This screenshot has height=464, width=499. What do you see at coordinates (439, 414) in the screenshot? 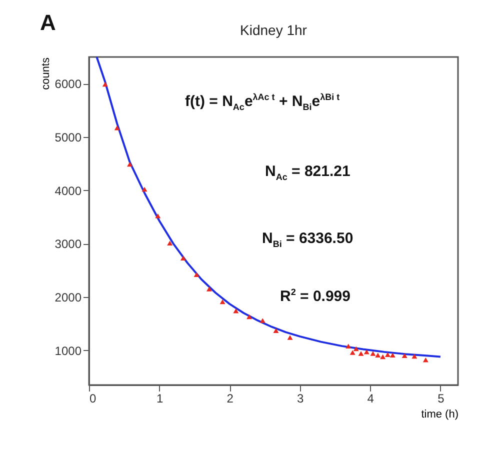
I see `x-axis-title: time (h)` at bounding box center [439, 414].